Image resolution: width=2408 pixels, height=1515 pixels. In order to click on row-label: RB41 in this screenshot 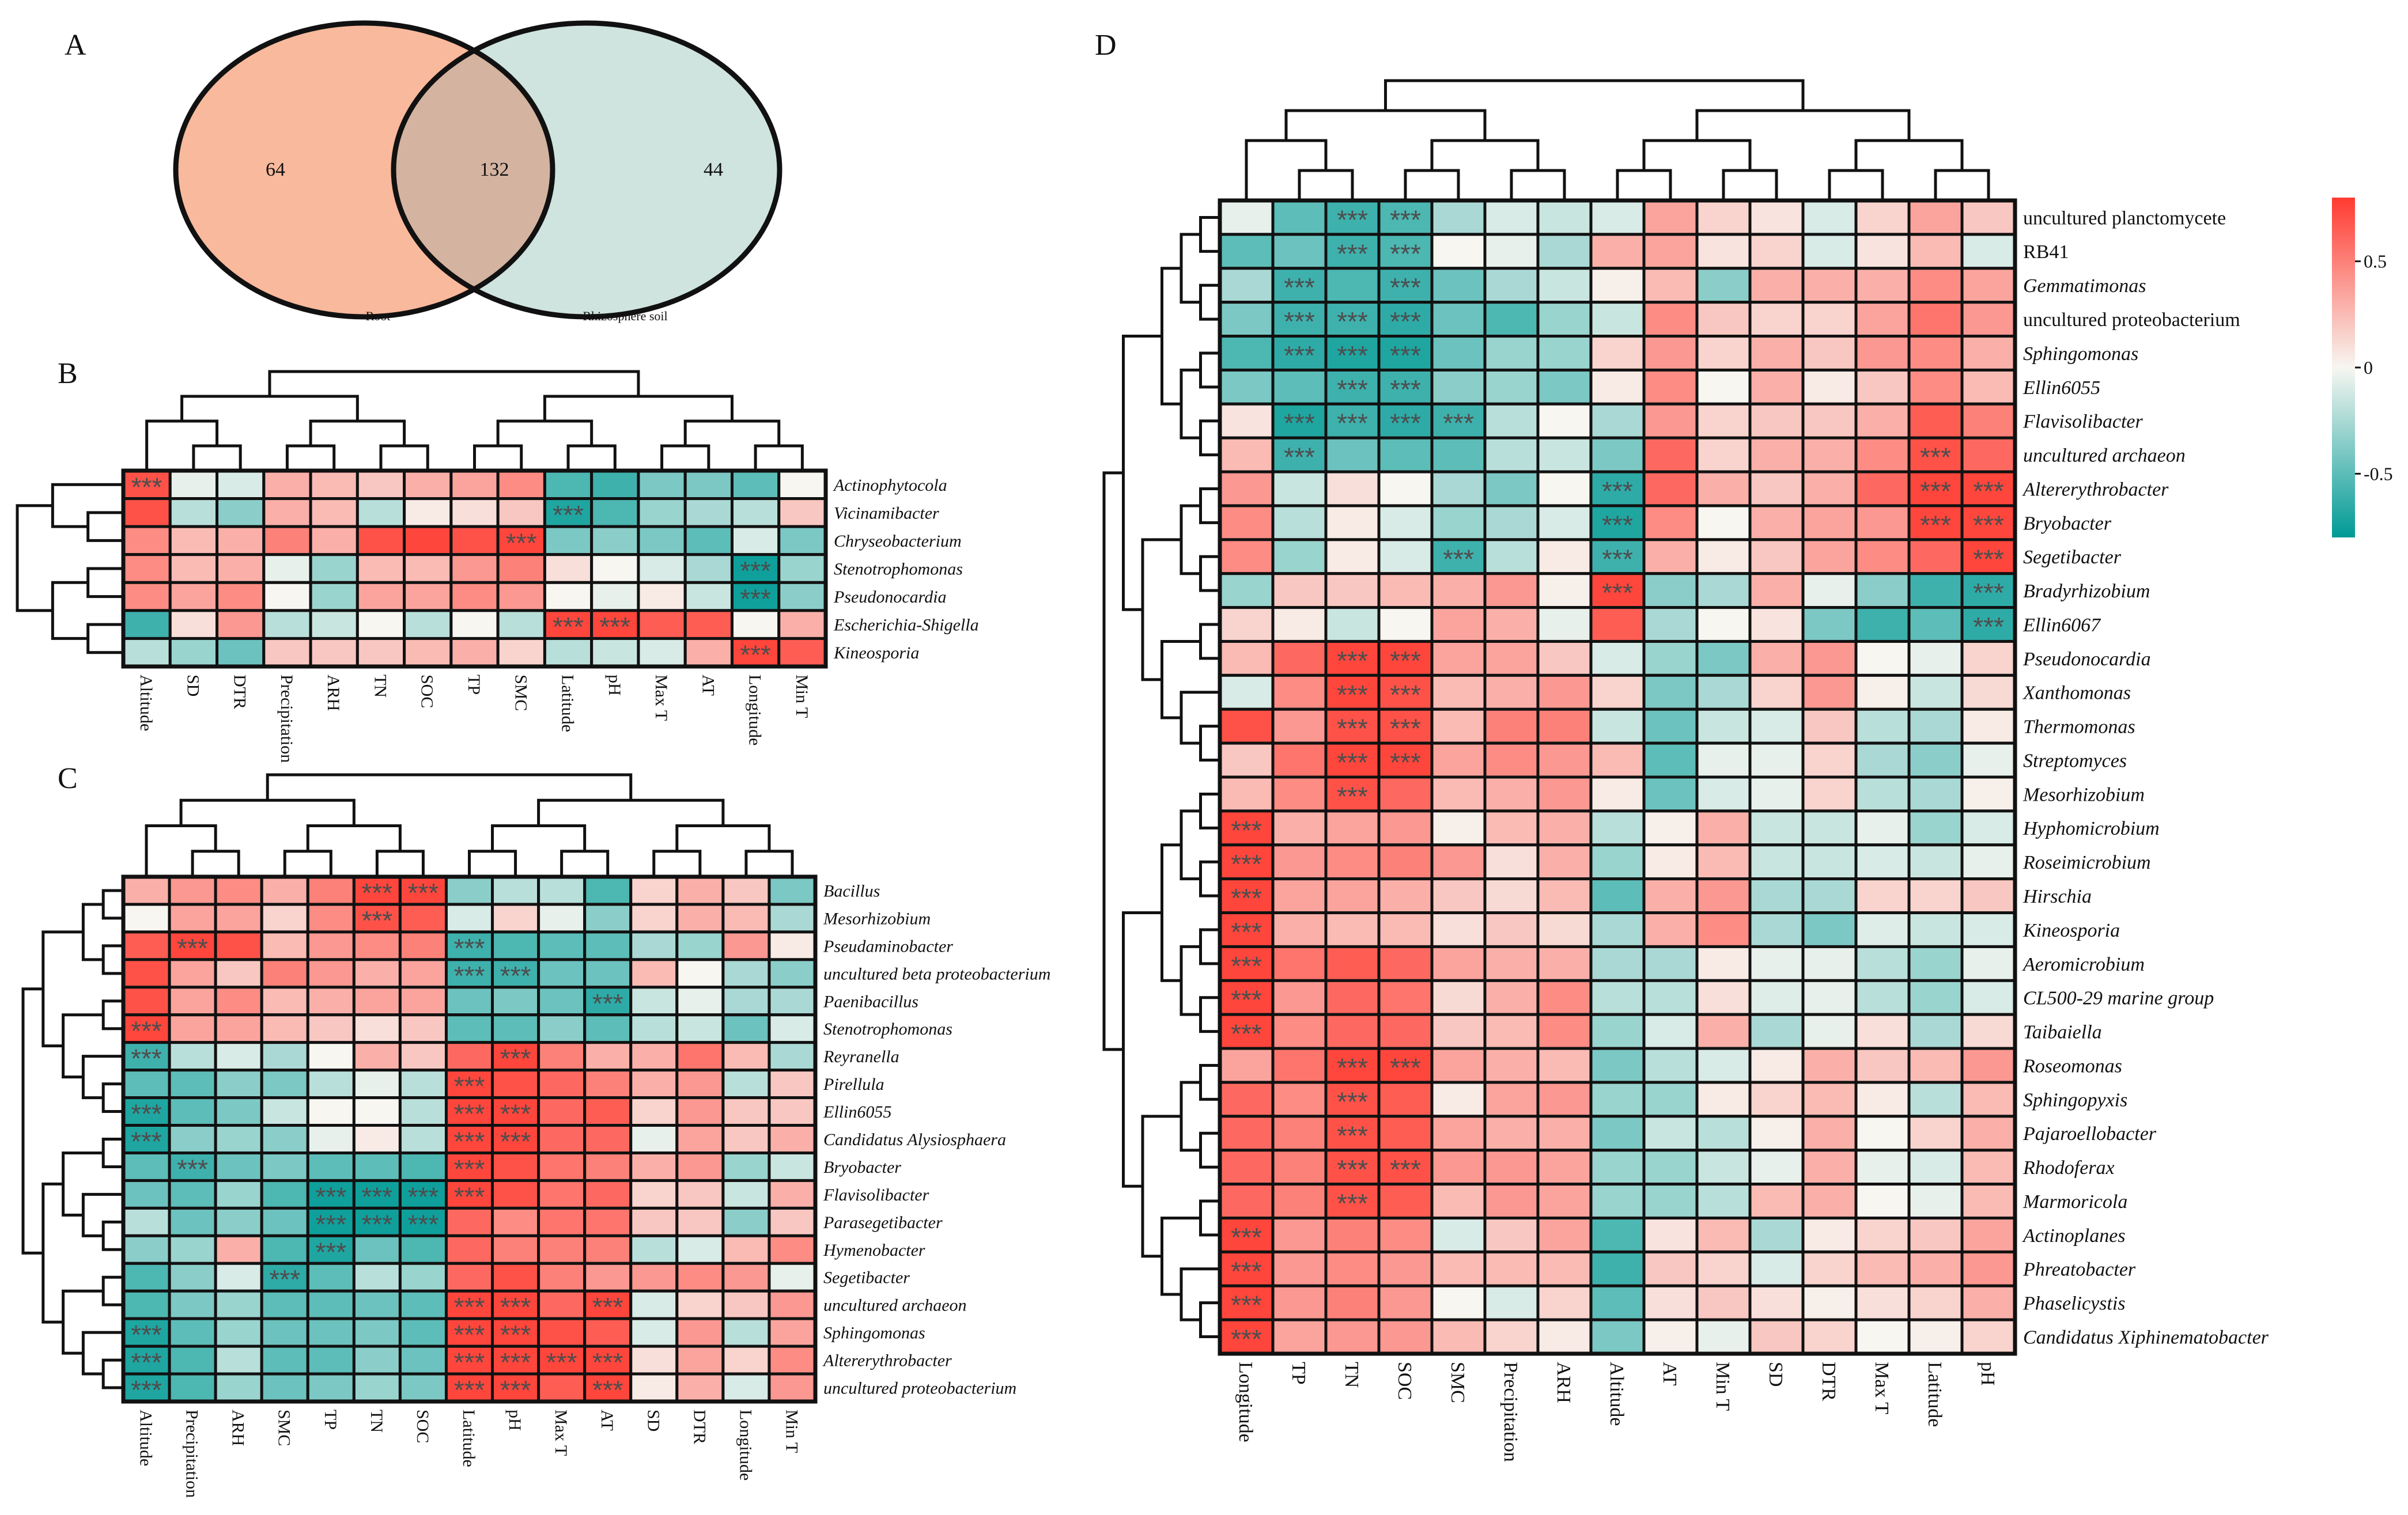, I will do `click(2046, 252)`.